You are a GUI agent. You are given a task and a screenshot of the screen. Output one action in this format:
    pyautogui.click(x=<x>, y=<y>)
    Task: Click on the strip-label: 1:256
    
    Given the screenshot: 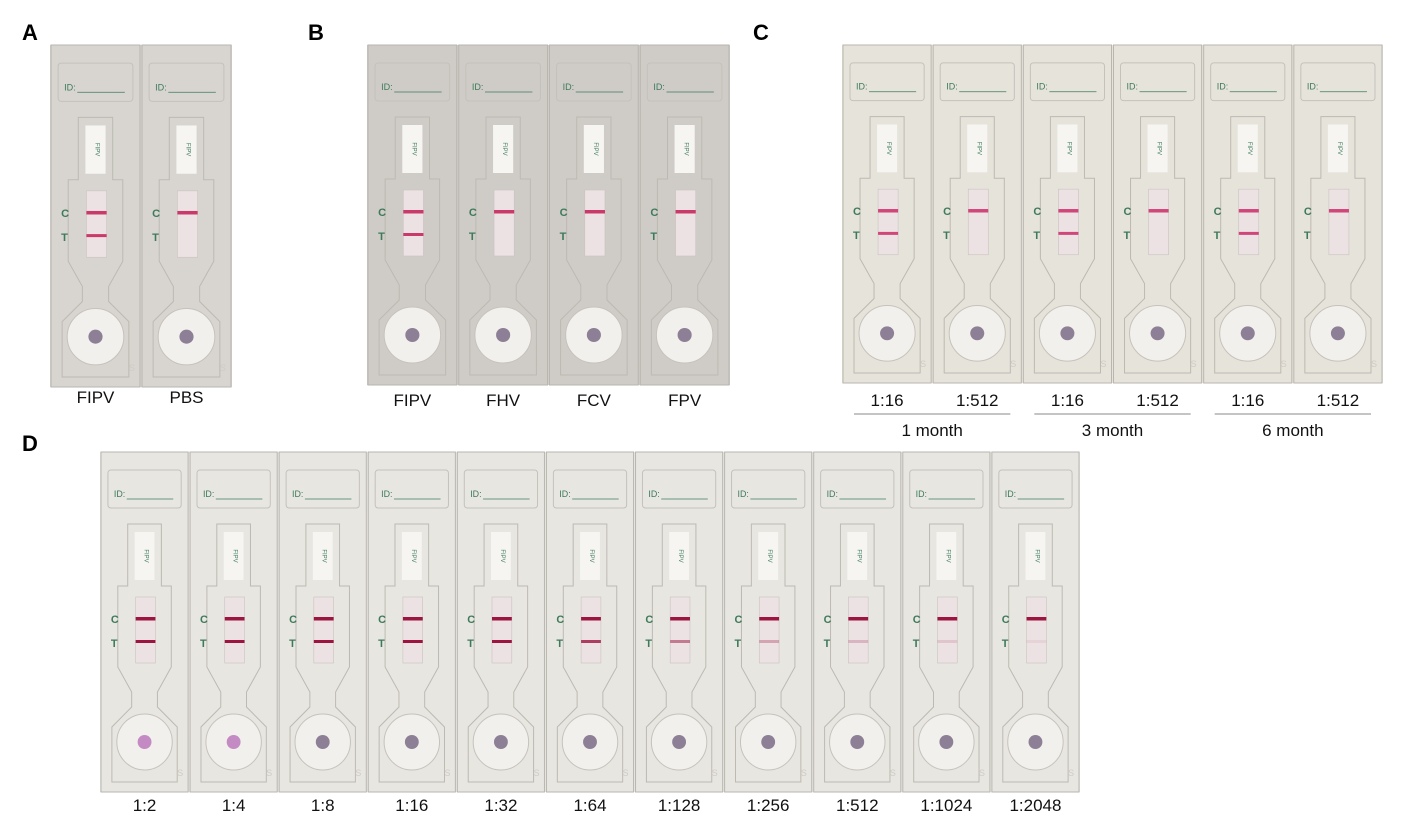 What is the action you would take?
    pyautogui.click(x=768, y=805)
    